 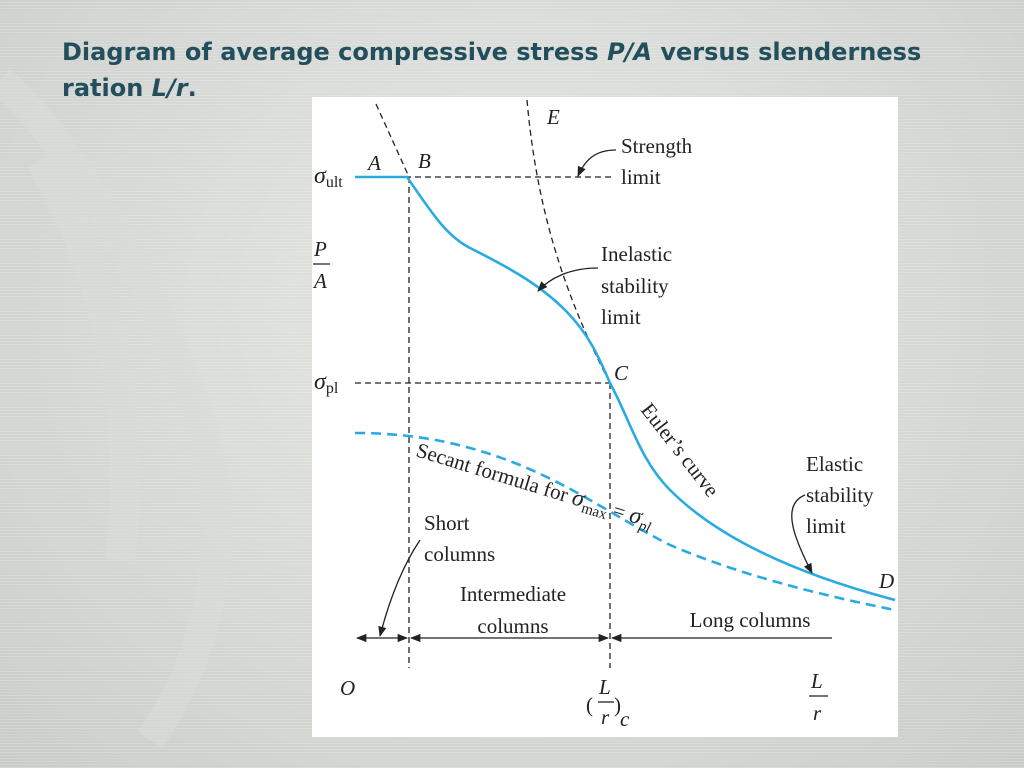 What do you see at coordinates (605, 717) in the screenshot?
I see `x-critical-den: r` at bounding box center [605, 717].